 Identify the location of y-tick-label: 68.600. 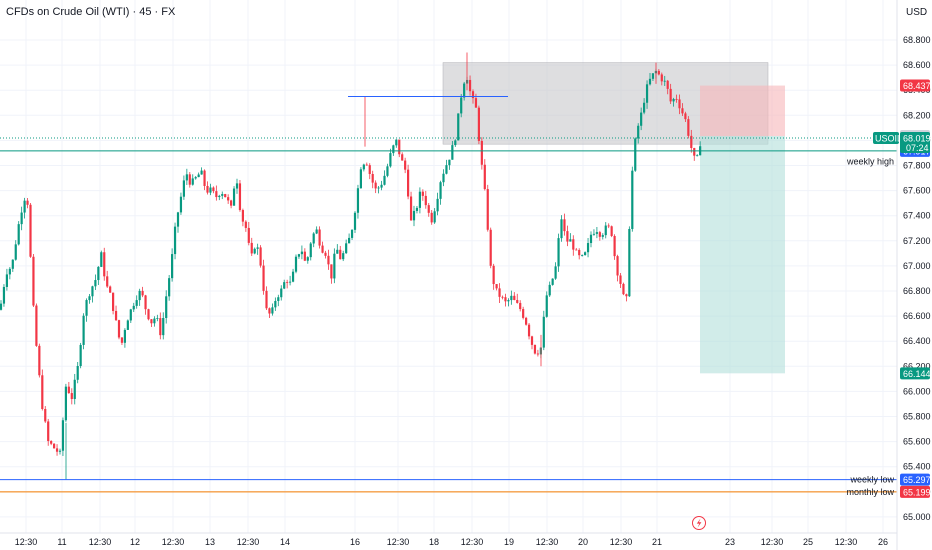
(917, 65).